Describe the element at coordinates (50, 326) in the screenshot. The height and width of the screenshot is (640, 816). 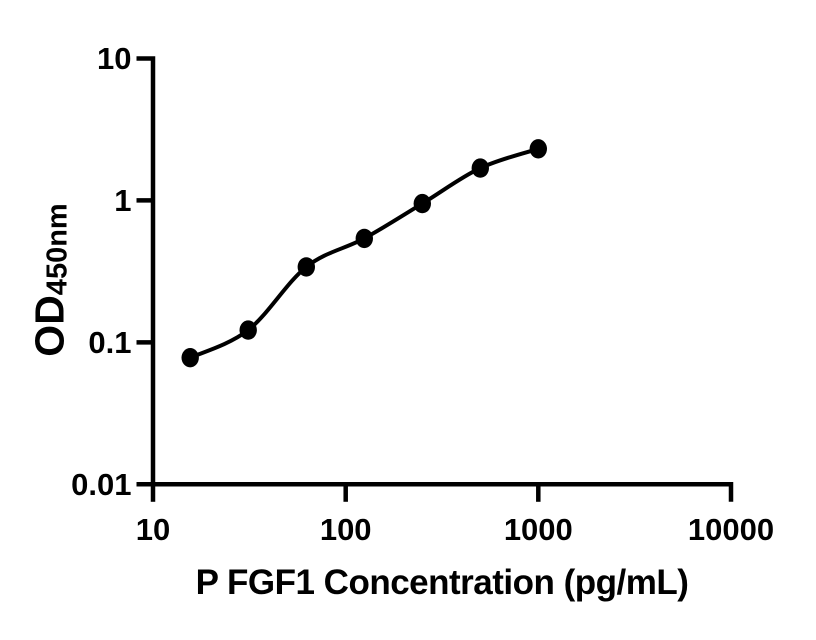
I see `y-axis-title-main: OD` at that location.